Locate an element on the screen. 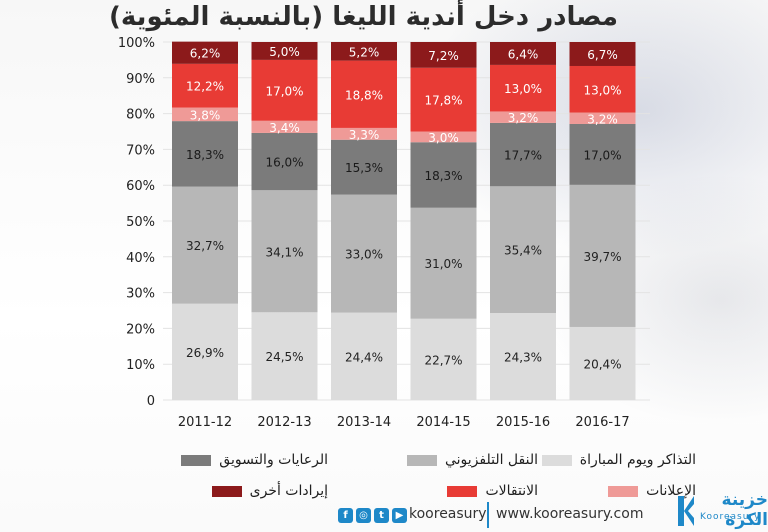 The width and height of the screenshot is (768, 532). data-label: 33,0% is located at coordinates (364, 255).